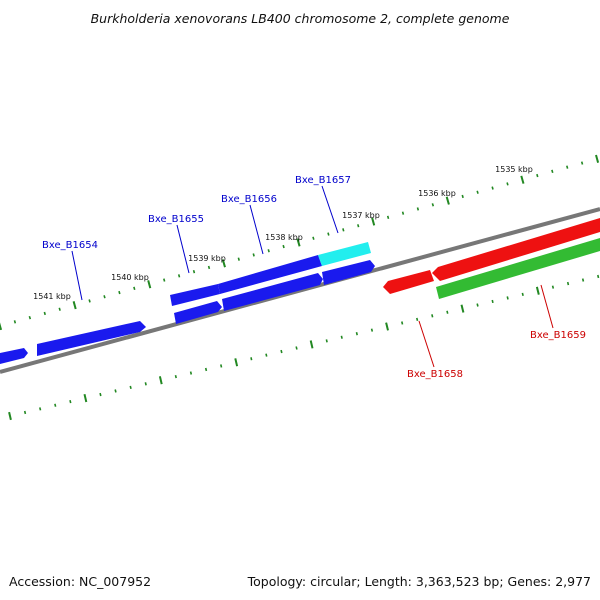  Describe the element at coordinates (80, 581) in the screenshot. I see `accession-text: Accession: NC_007952` at that location.